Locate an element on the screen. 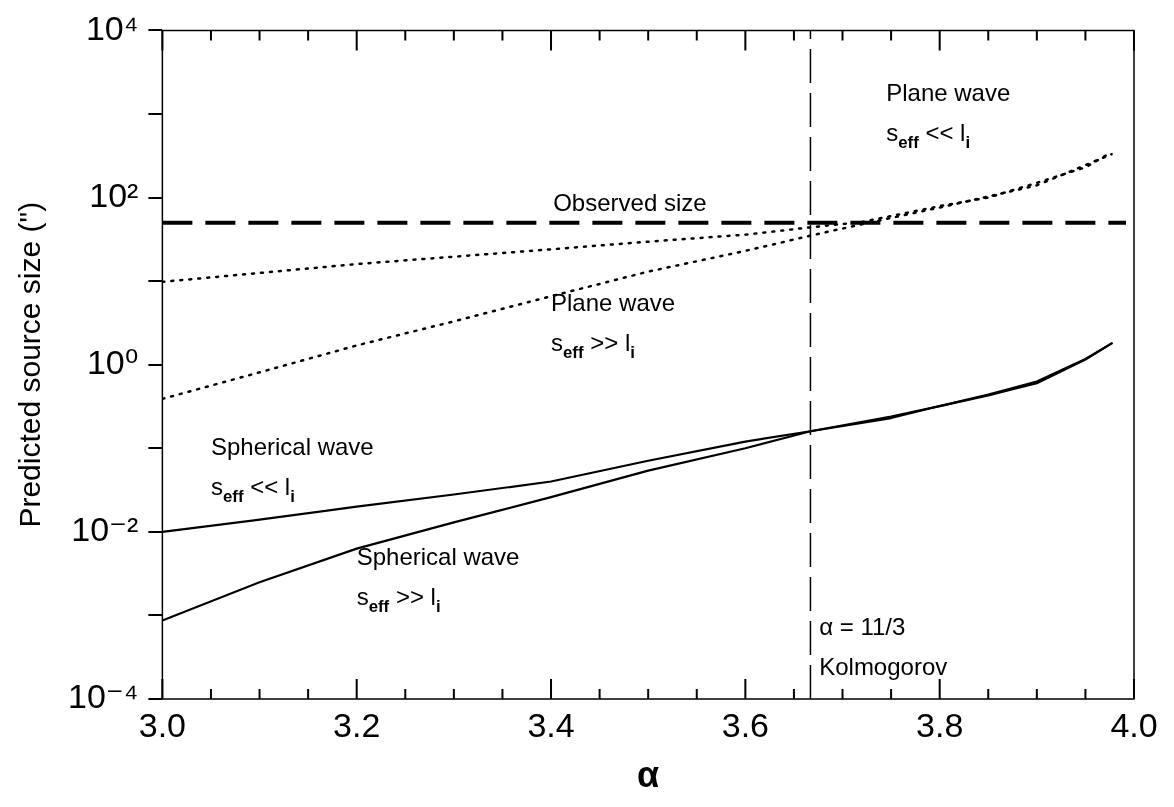  y-tick-label: 10⁴ is located at coordinates (112, 27).